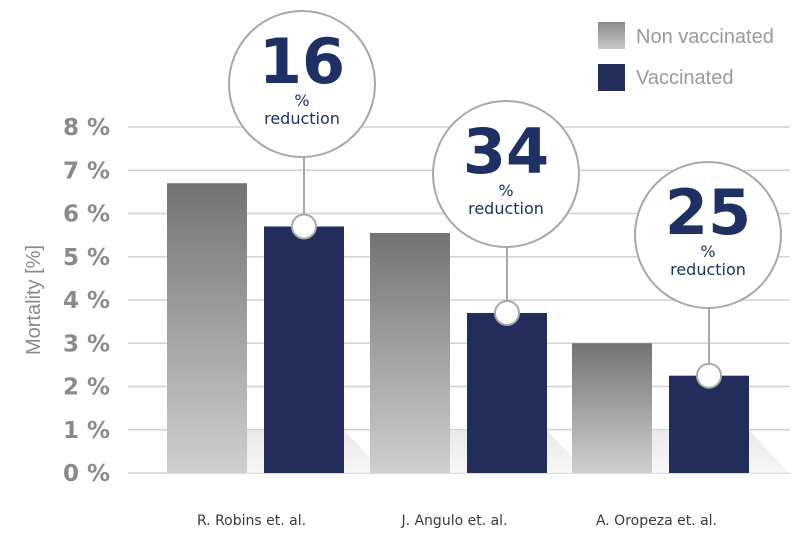 This screenshot has width=804, height=537. What do you see at coordinates (611, 35) in the screenshot?
I see `legend-swatch-non-vaccinated` at bounding box center [611, 35].